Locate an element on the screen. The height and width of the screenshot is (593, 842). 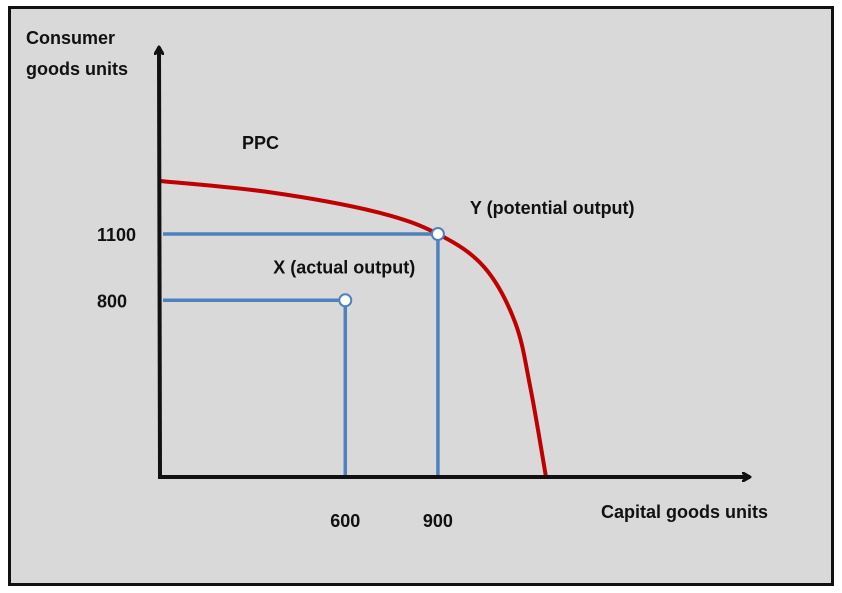
curve-label: PPC is located at coordinates (260, 143).